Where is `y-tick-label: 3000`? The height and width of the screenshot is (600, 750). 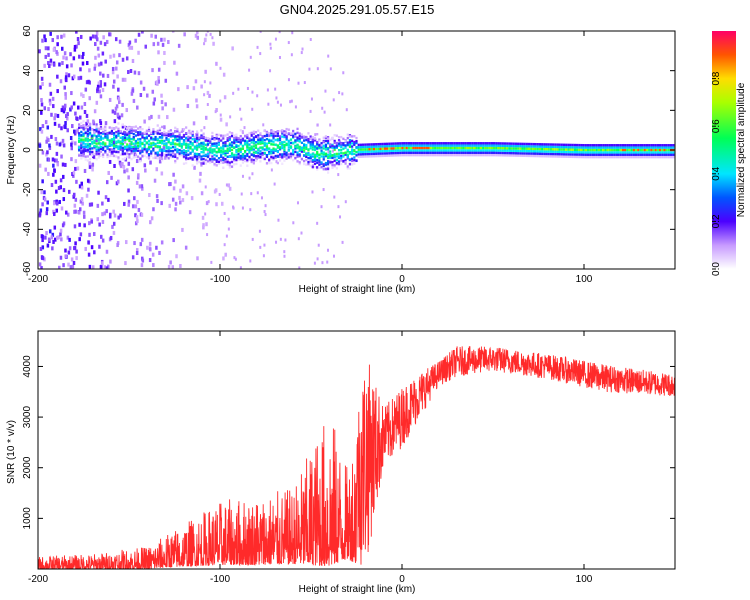 y-tick-label: 3000 is located at coordinates (27, 417).